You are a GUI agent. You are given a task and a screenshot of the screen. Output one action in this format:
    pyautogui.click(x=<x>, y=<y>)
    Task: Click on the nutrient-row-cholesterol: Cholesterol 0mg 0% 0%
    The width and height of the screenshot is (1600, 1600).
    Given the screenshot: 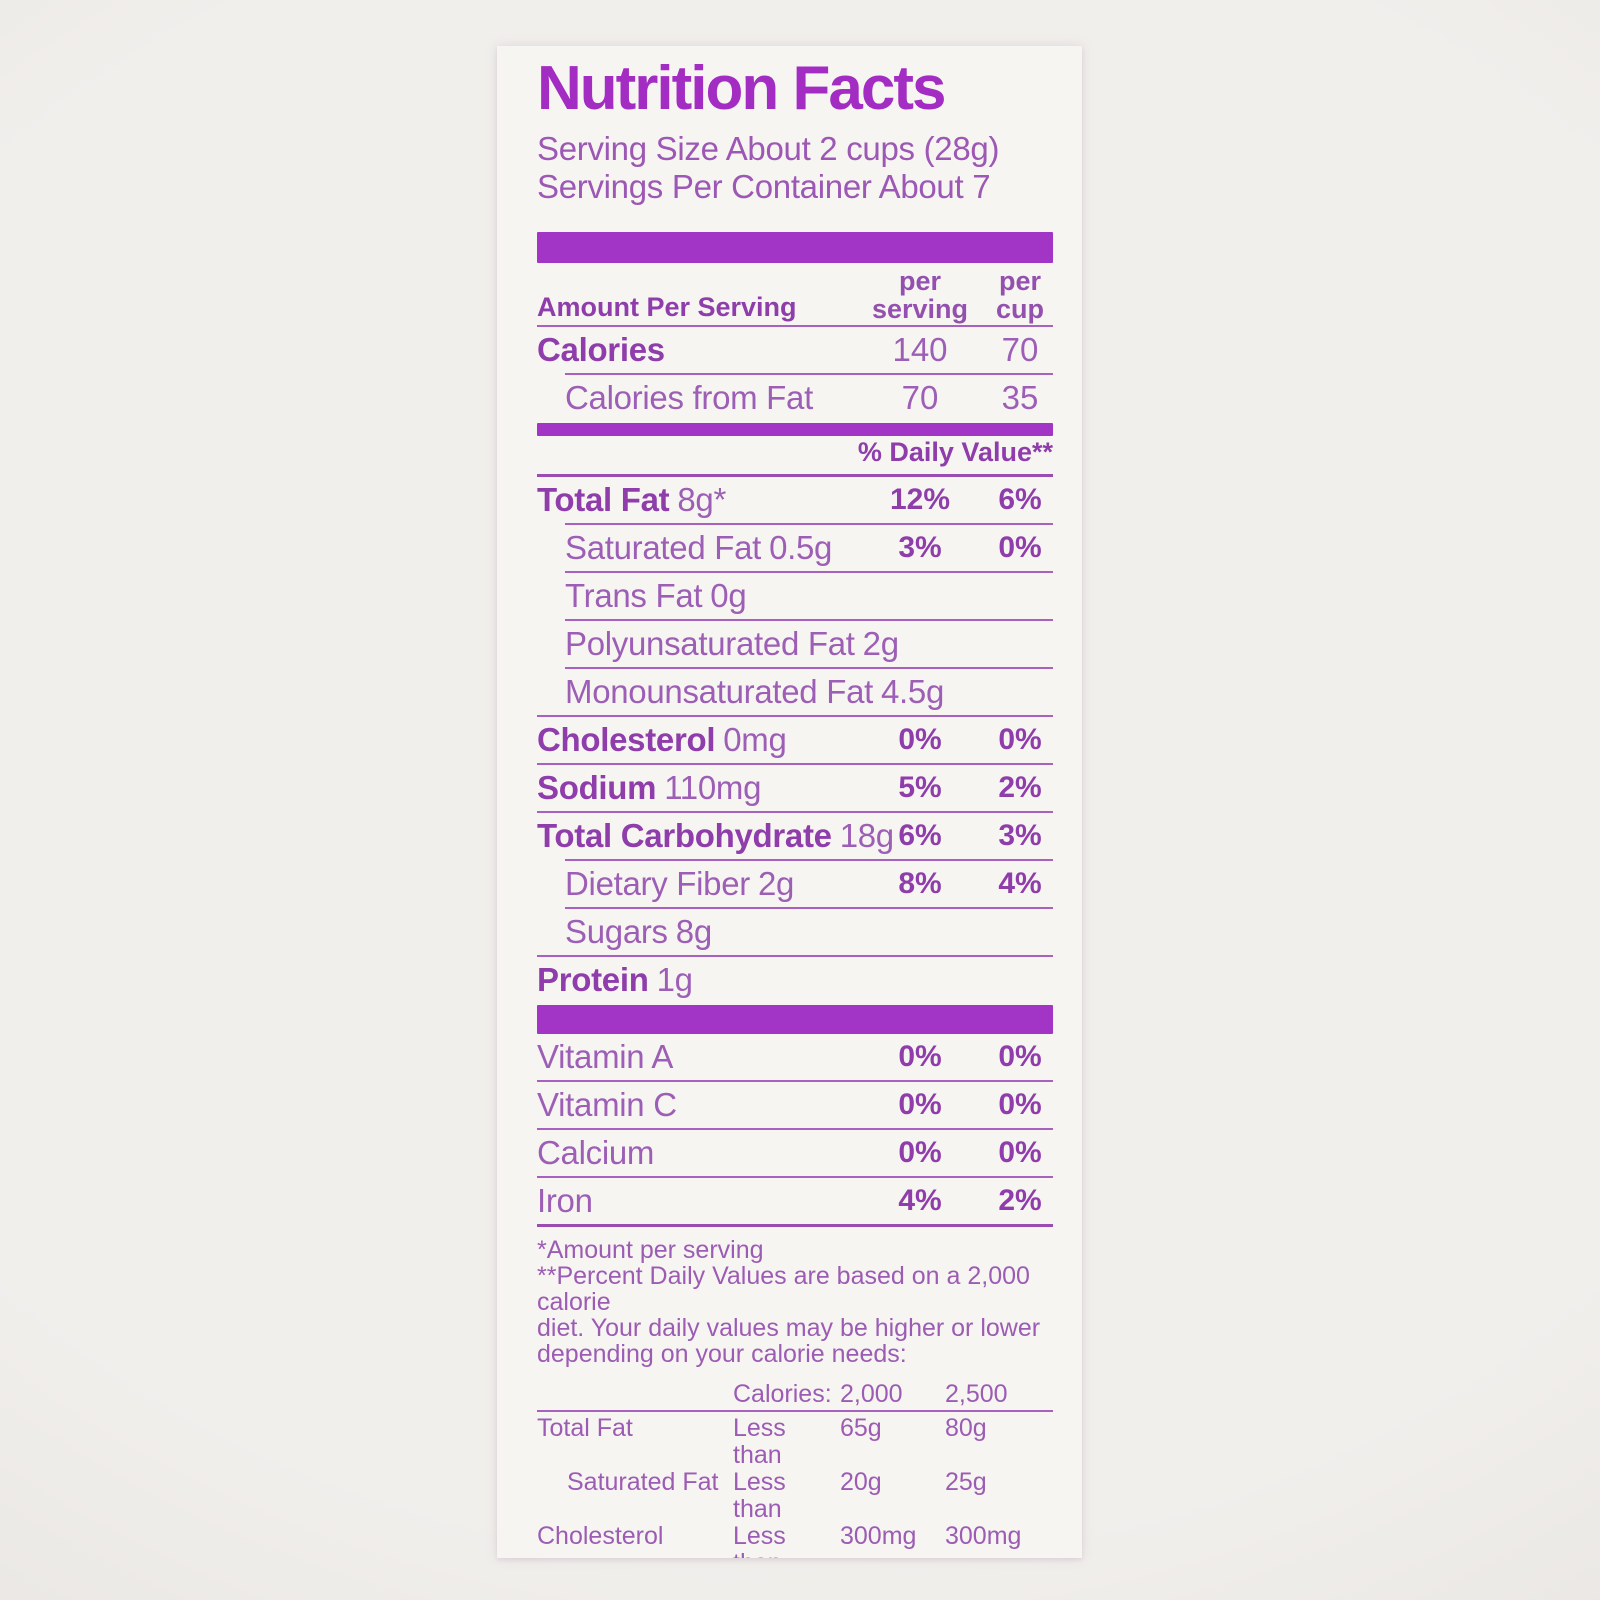 What is the action you would take?
    pyautogui.click(x=789, y=739)
    